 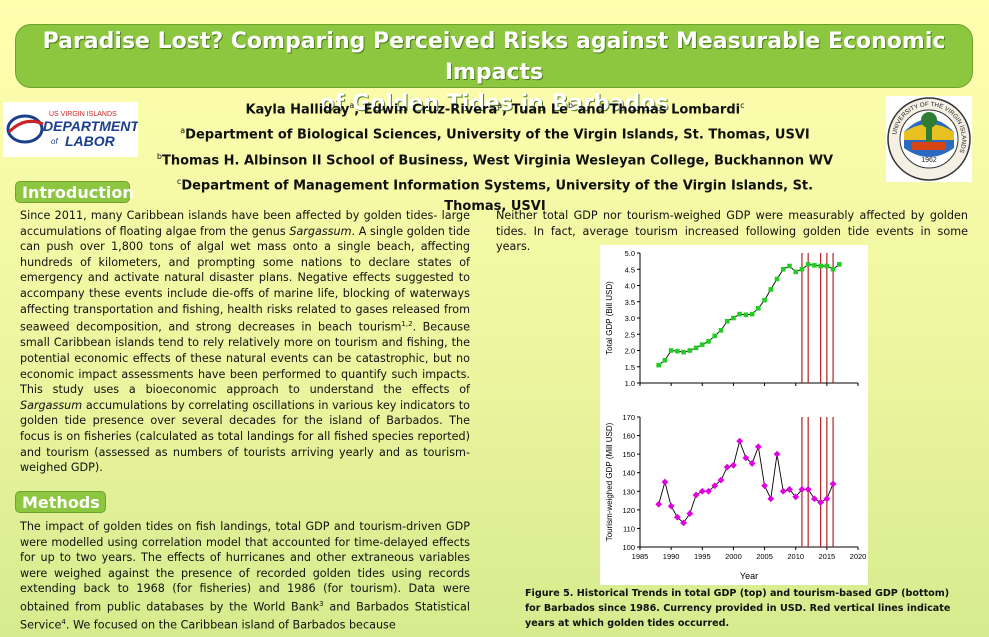 I want to click on uvi-seal-logo: UNIVERSITY OF THE VIRGIN ISLANDS 1962, so click(x=929, y=139).